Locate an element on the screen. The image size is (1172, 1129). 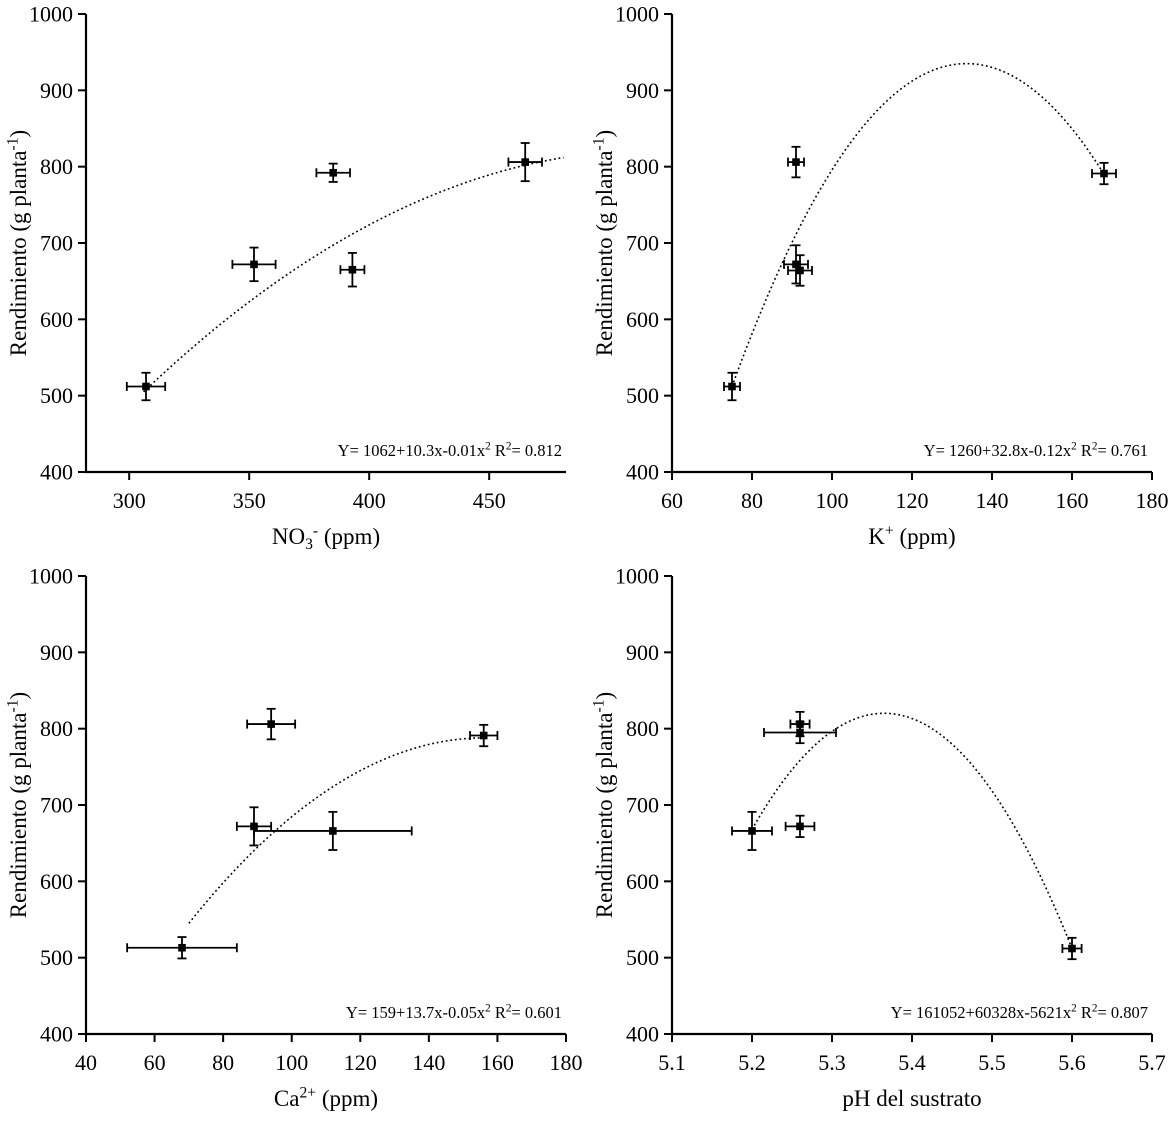
x-axis-title: K+ (ppm) is located at coordinates (911, 535).